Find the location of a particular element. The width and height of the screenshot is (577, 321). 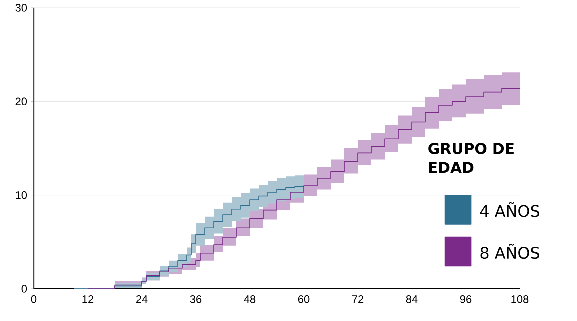

x-tick-label: 48 is located at coordinates (250, 300).